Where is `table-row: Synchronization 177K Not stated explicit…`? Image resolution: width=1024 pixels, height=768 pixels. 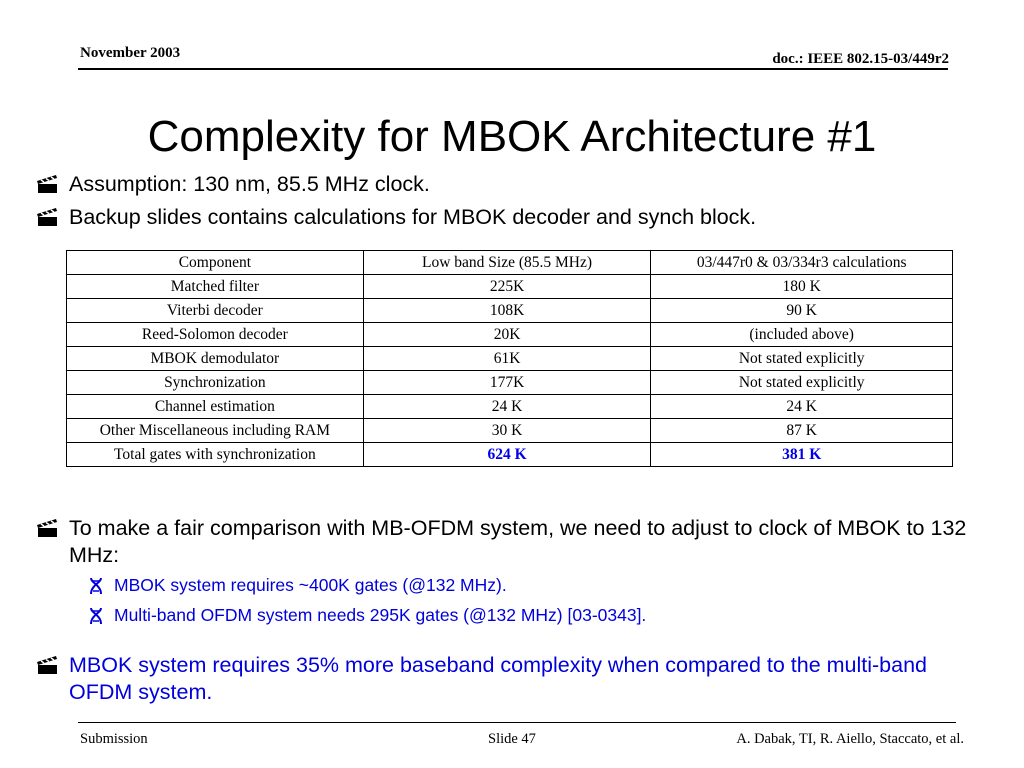
table-row: Synchronization 177K Not stated explicit… is located at coordinates (509, 382).